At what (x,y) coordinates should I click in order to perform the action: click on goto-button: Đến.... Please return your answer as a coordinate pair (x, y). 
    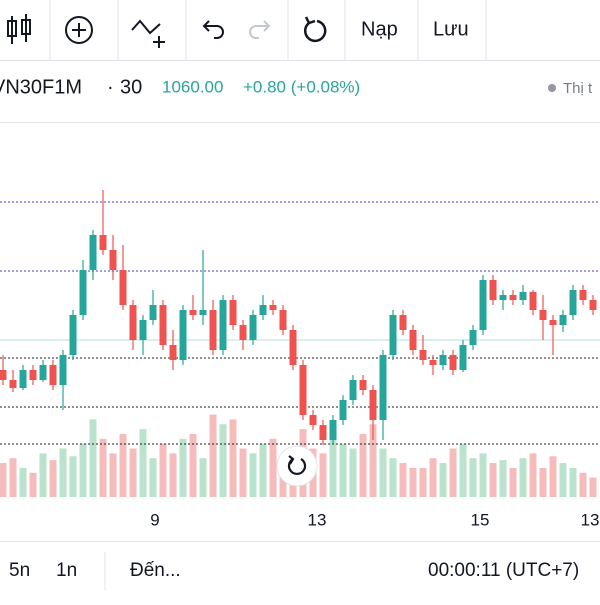
    Looking at the image, I should click on (155, 570).